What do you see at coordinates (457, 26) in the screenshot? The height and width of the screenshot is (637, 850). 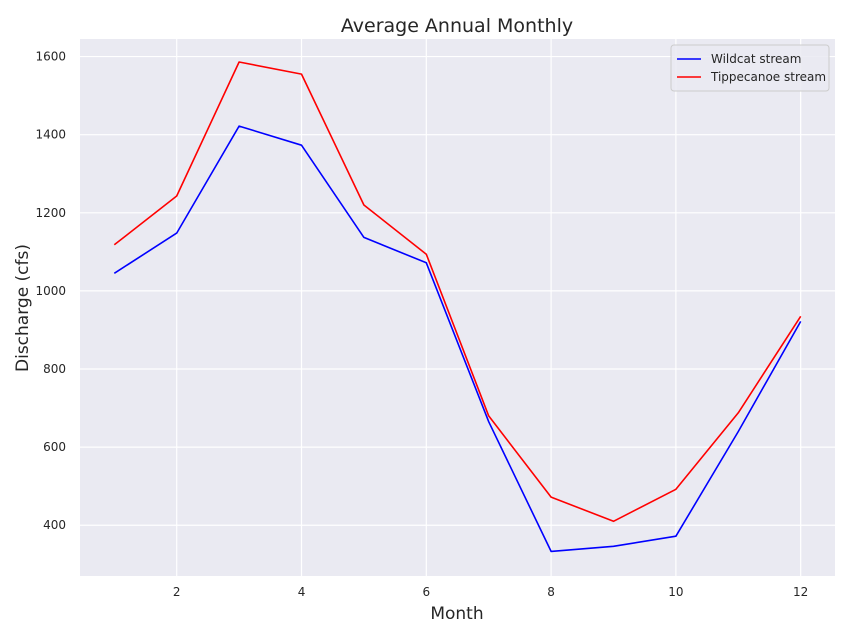 I see `chart-title: Average Annual Monthly` at bounding box center [457, 26].